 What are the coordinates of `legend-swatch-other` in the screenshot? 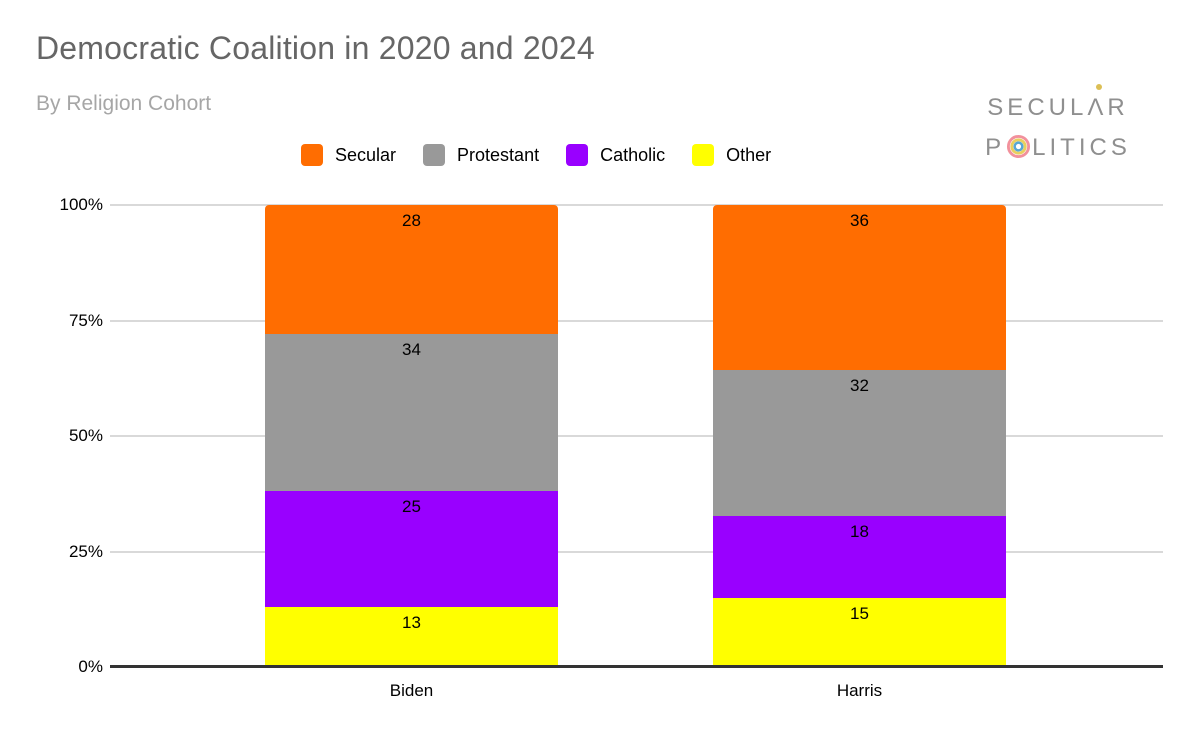 It's located at (703, 155).